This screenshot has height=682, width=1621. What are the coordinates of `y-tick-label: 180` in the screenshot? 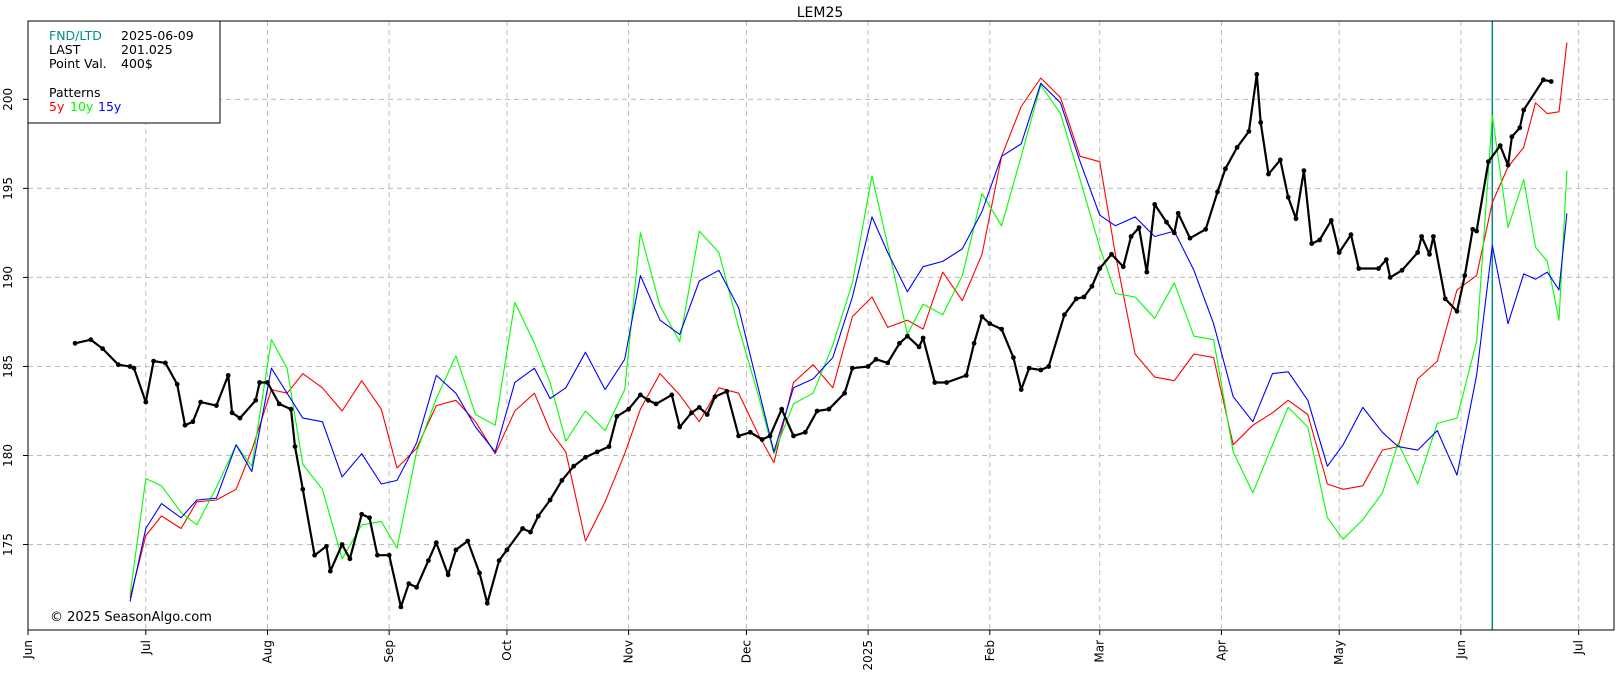 It's located at (8, 455).